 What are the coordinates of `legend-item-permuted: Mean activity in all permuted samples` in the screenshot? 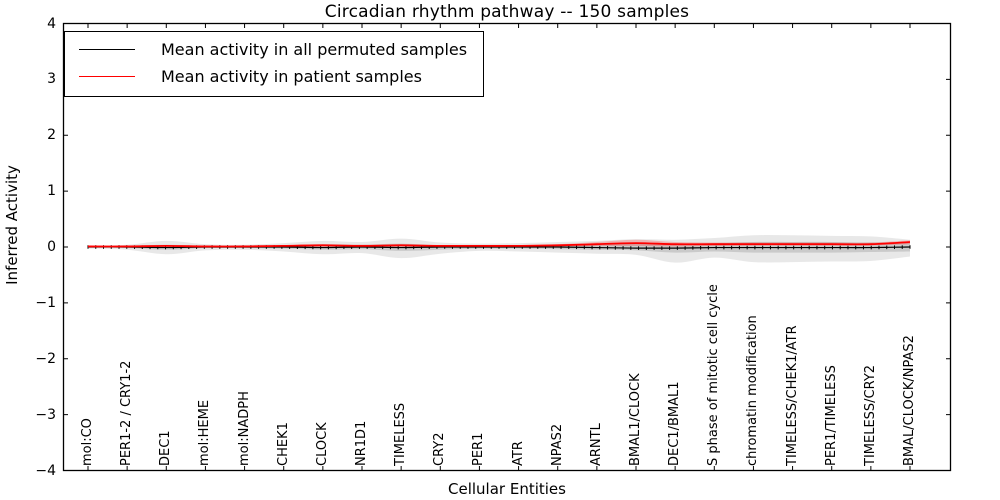 It's located at (273, 49).